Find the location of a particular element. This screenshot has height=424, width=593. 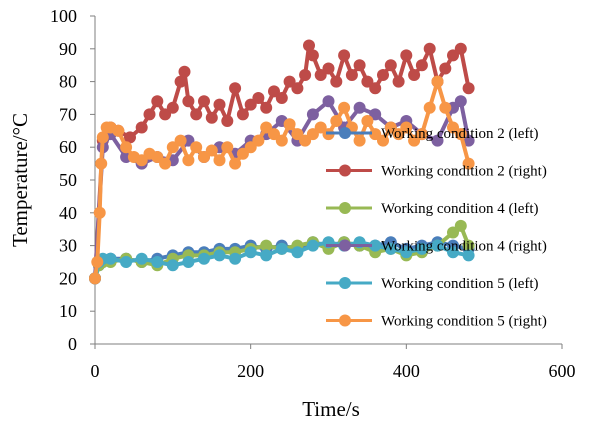

y-tick-label: 0 is located at coordinates (72, 344).